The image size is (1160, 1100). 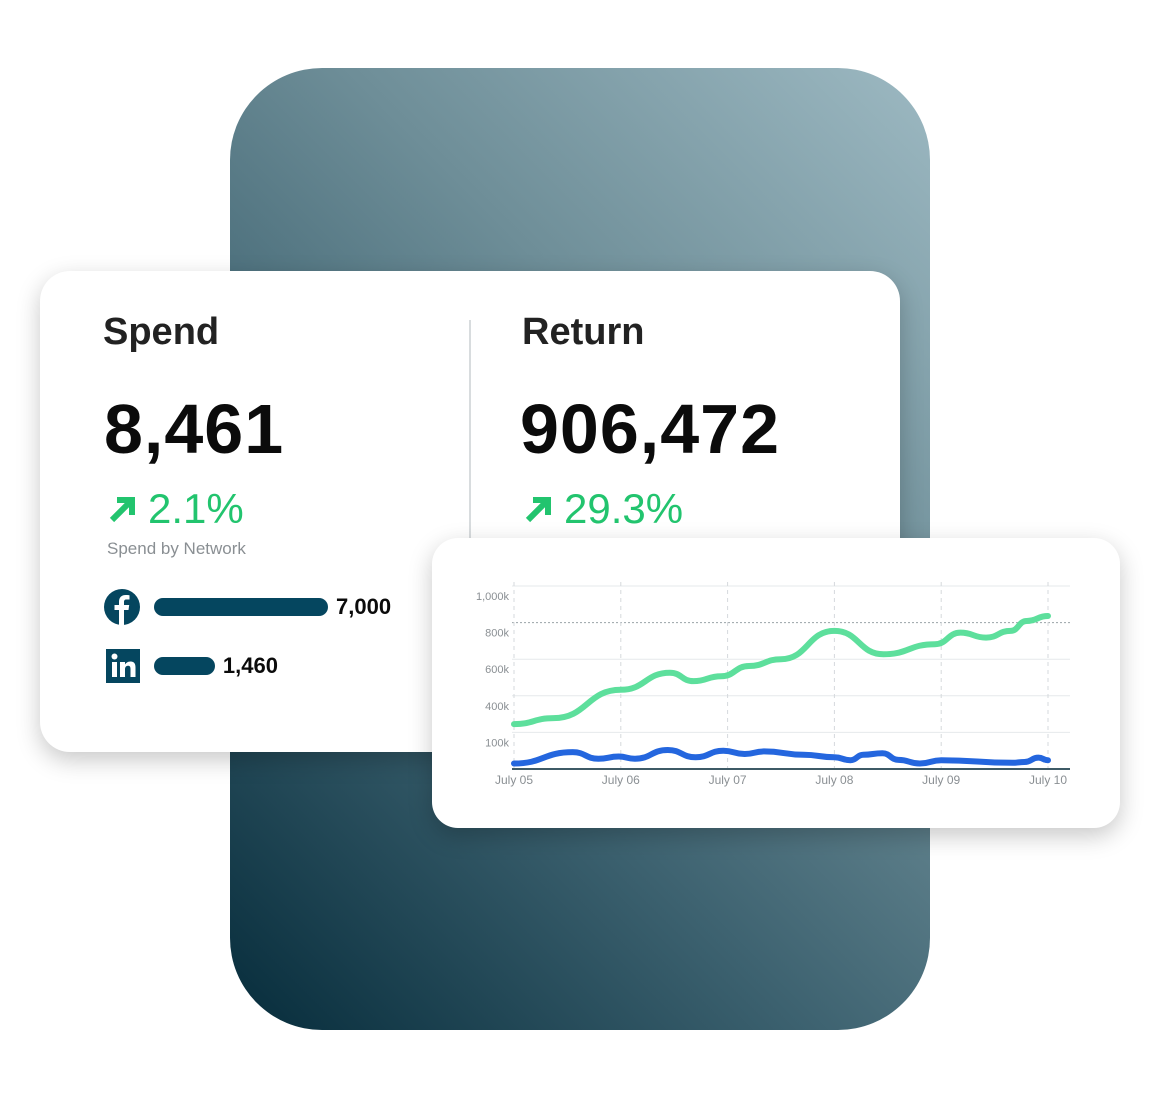 I want to click on y-tick-label: 400k, so click(x=497, y=707).